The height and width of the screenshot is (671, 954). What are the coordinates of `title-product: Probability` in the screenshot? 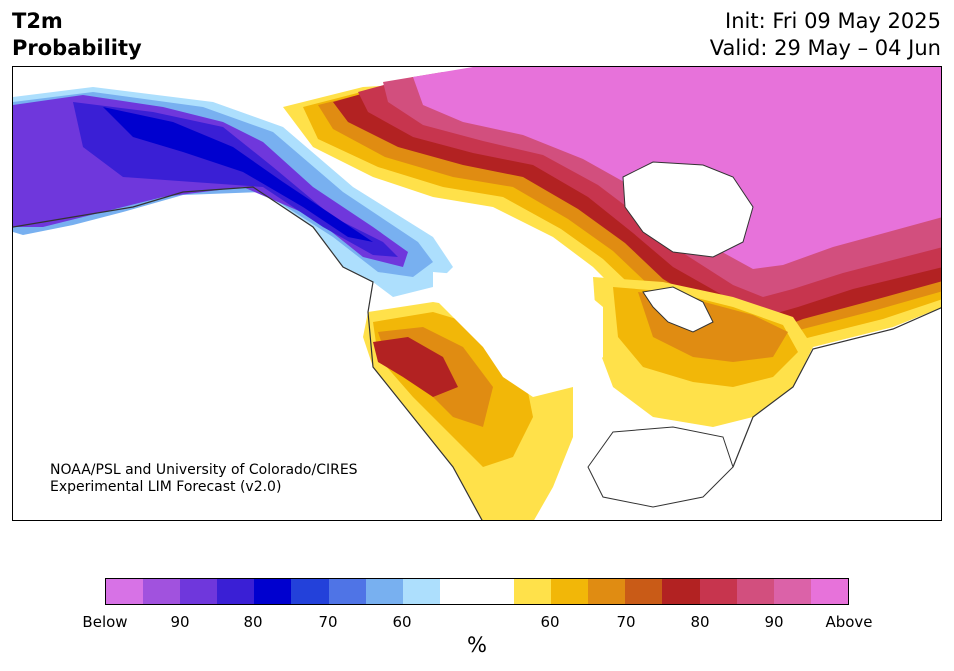 It's located at (77, 48).